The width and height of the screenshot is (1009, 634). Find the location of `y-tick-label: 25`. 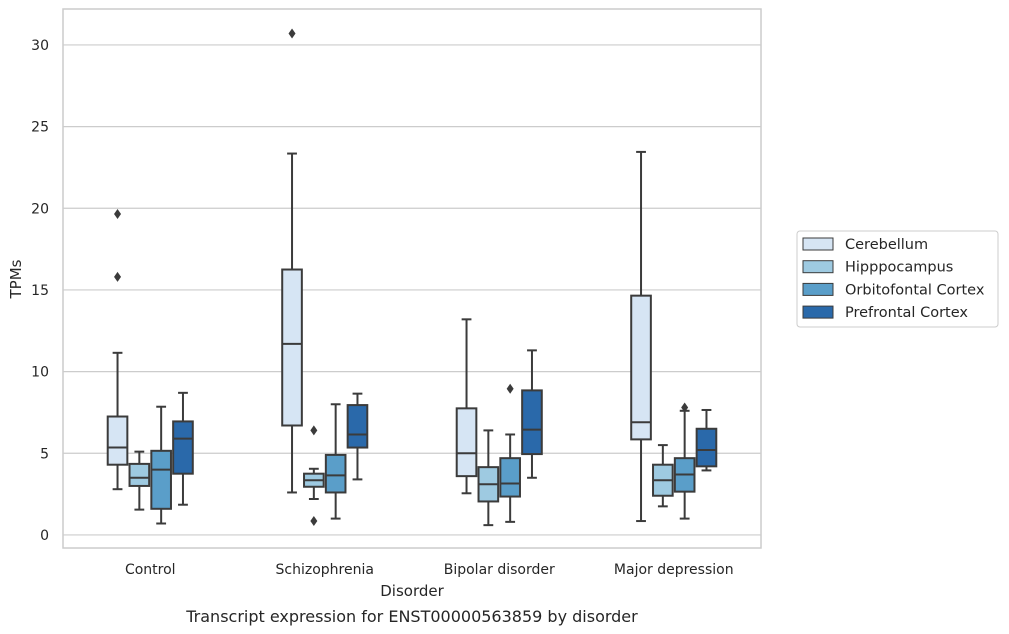

y-tick-label: 25 is located at coordinates (40, 128).